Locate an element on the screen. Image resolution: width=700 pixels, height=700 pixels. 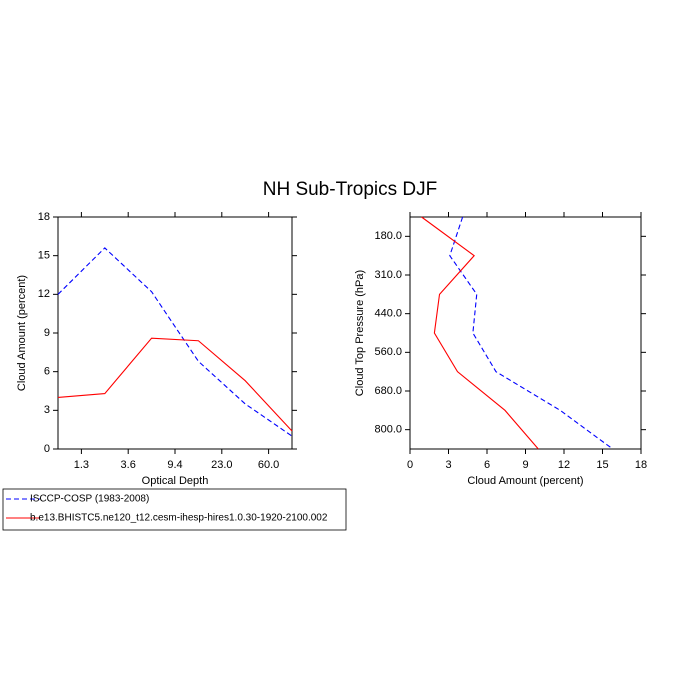
x-tick-label: 9.4 is located at coordinates (174, 465).